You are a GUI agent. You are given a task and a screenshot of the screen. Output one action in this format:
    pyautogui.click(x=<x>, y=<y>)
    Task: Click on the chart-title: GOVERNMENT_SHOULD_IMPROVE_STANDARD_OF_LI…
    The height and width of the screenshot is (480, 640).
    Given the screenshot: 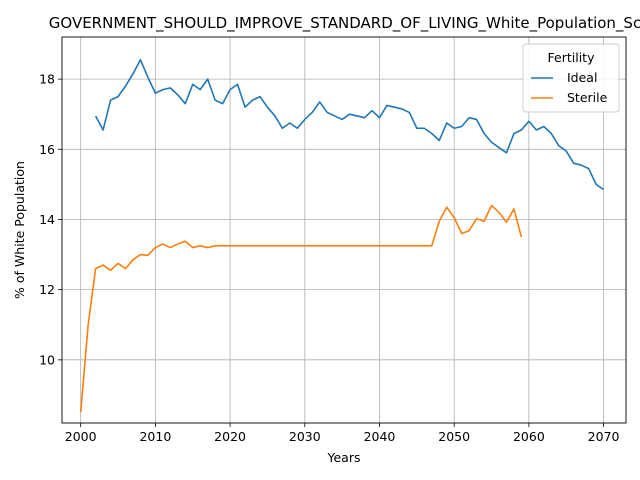 What is the action you would take?
    pyautogui.click(x=344, y=23)
    